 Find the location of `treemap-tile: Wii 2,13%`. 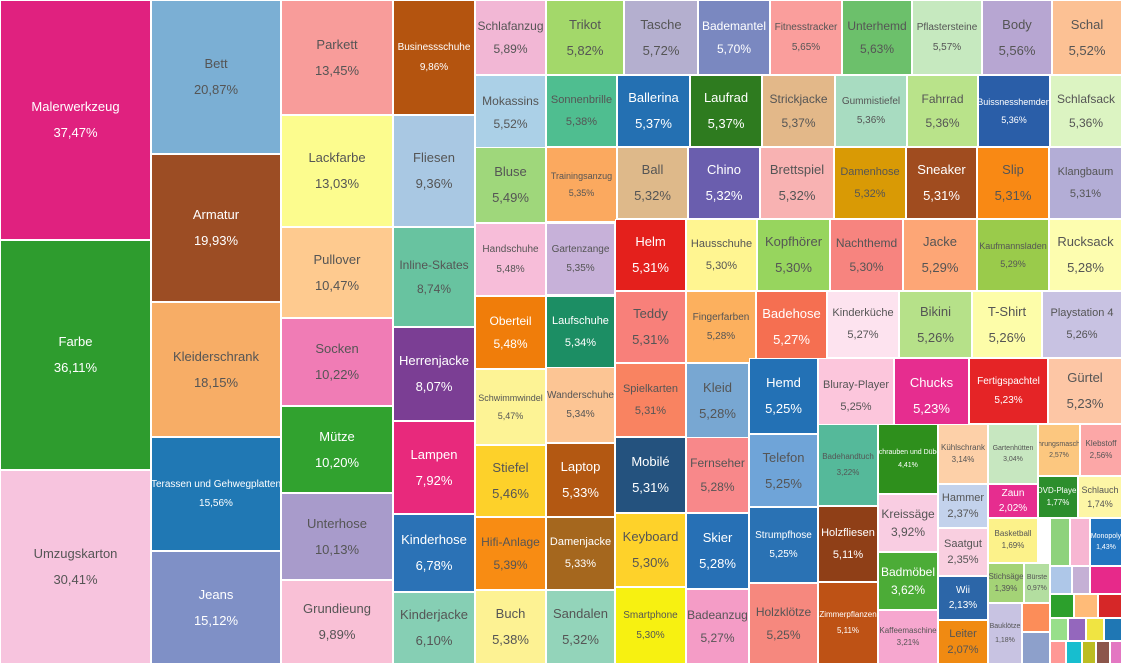

treemap-tile: Wii 2,13% is located at coordinates (963, 598).